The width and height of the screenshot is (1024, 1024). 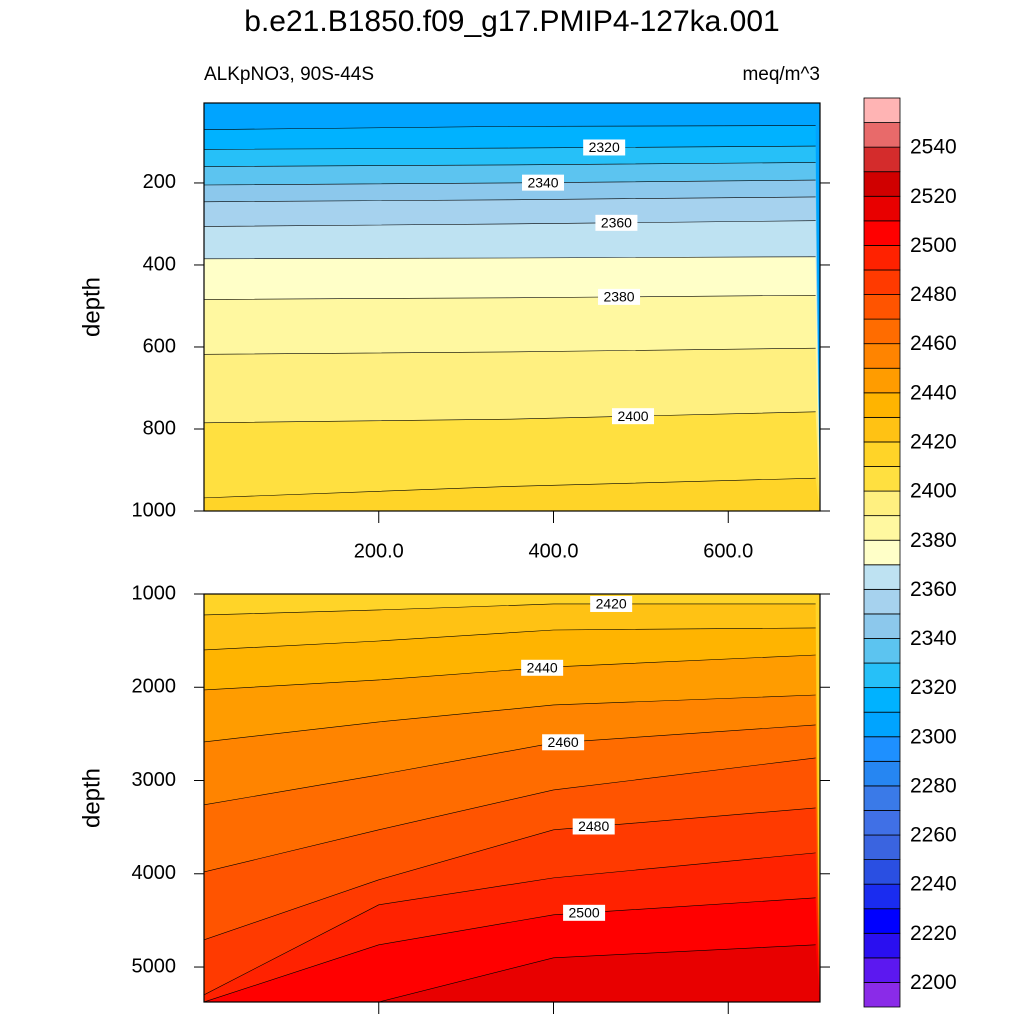 I want to click on contour-label: 2460, so click(x=563, y=742).